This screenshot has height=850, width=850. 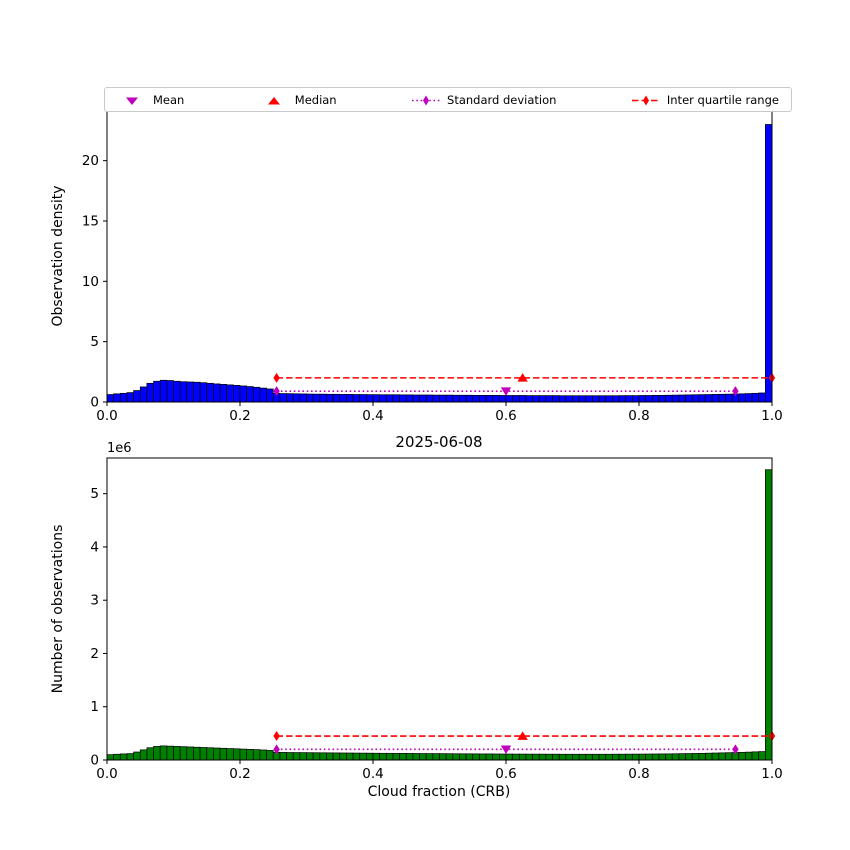 I want to click on iqr-dashed-diamond-icon, so click(x=645, y=100).